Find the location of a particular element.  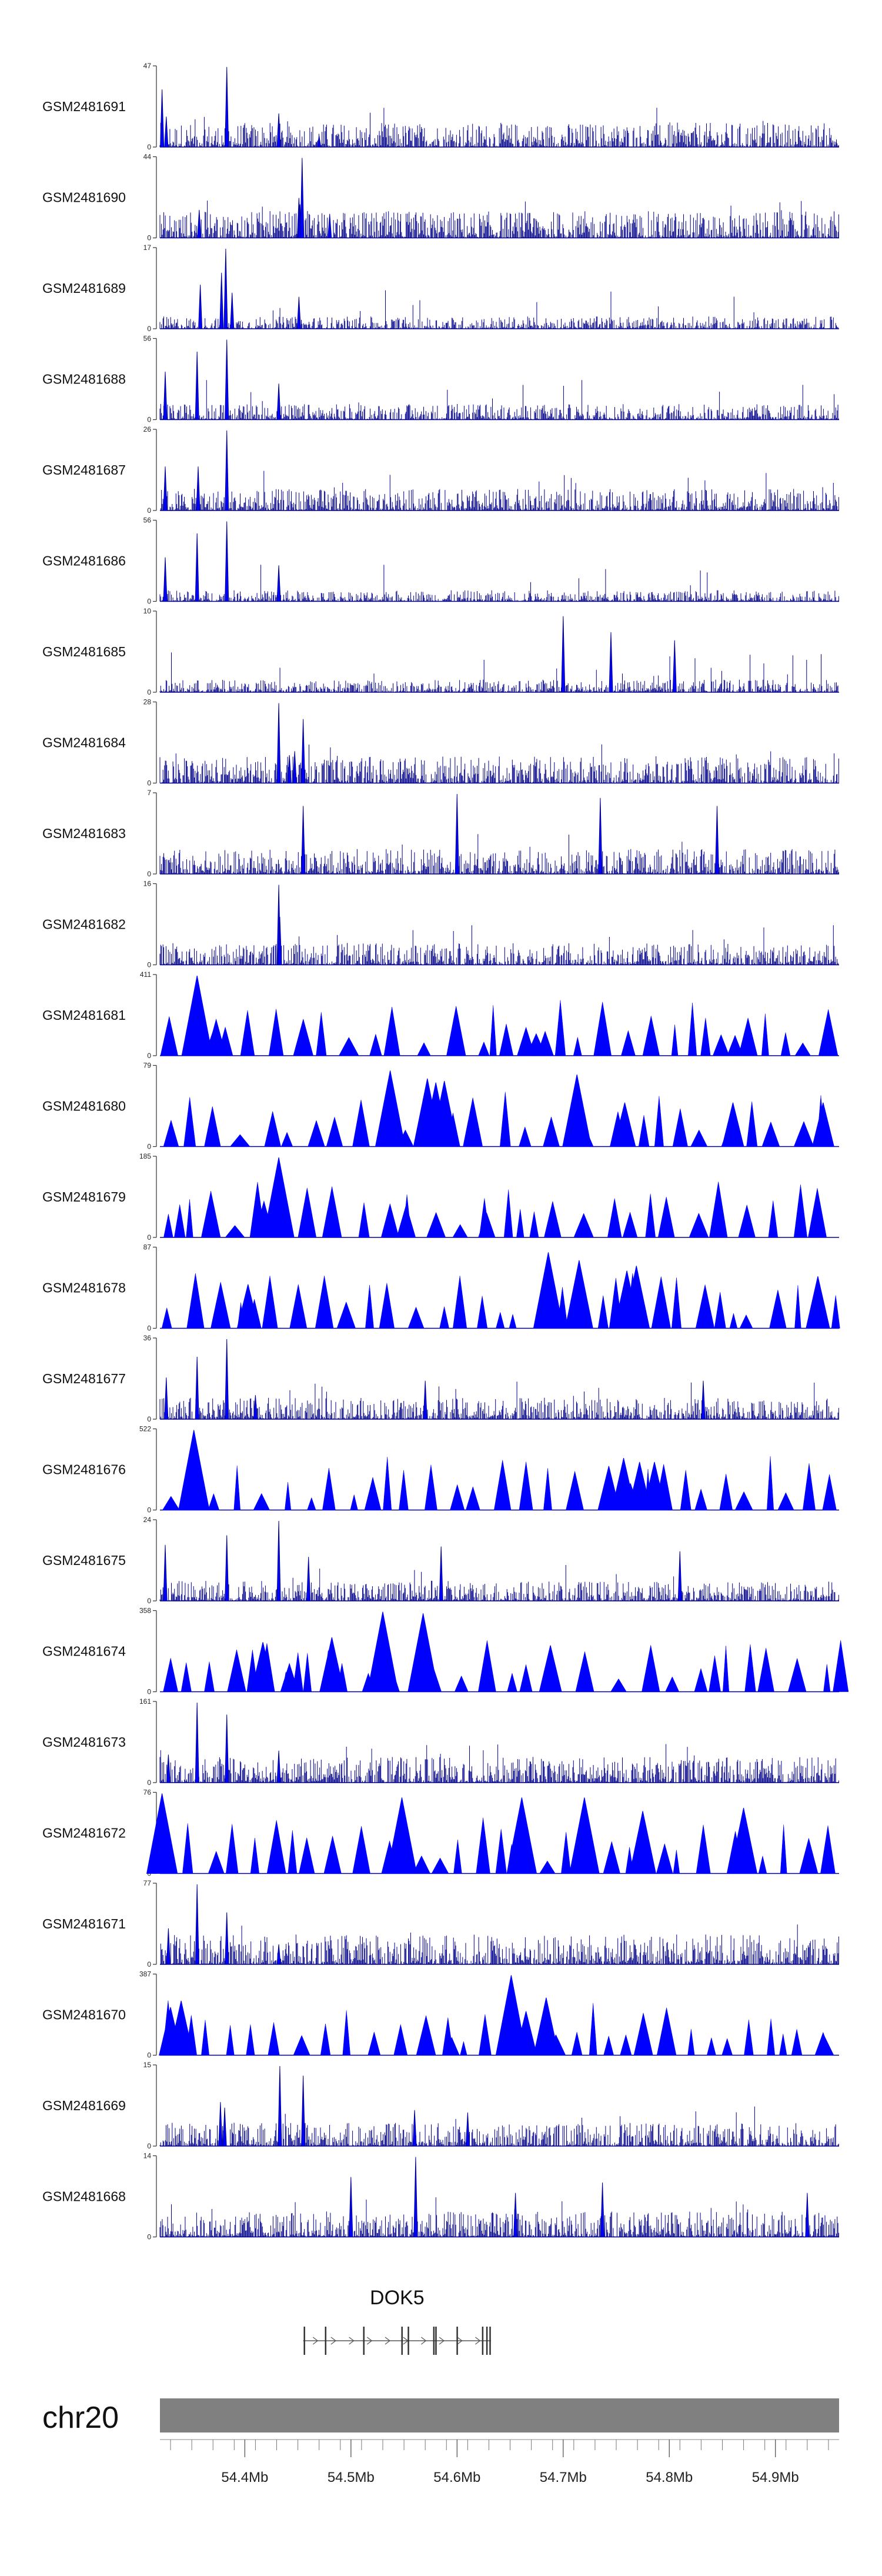

track-label: GSM2481691 is located at coordinates (84, 106).